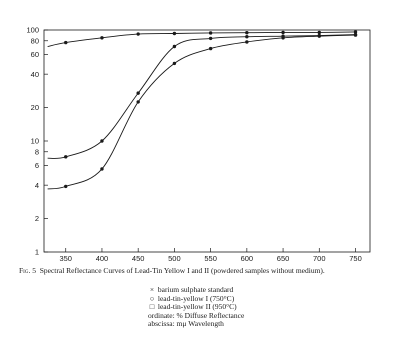 The image size is (409, 338). I want to click on y-tick-label: 8, so click(37, 151).